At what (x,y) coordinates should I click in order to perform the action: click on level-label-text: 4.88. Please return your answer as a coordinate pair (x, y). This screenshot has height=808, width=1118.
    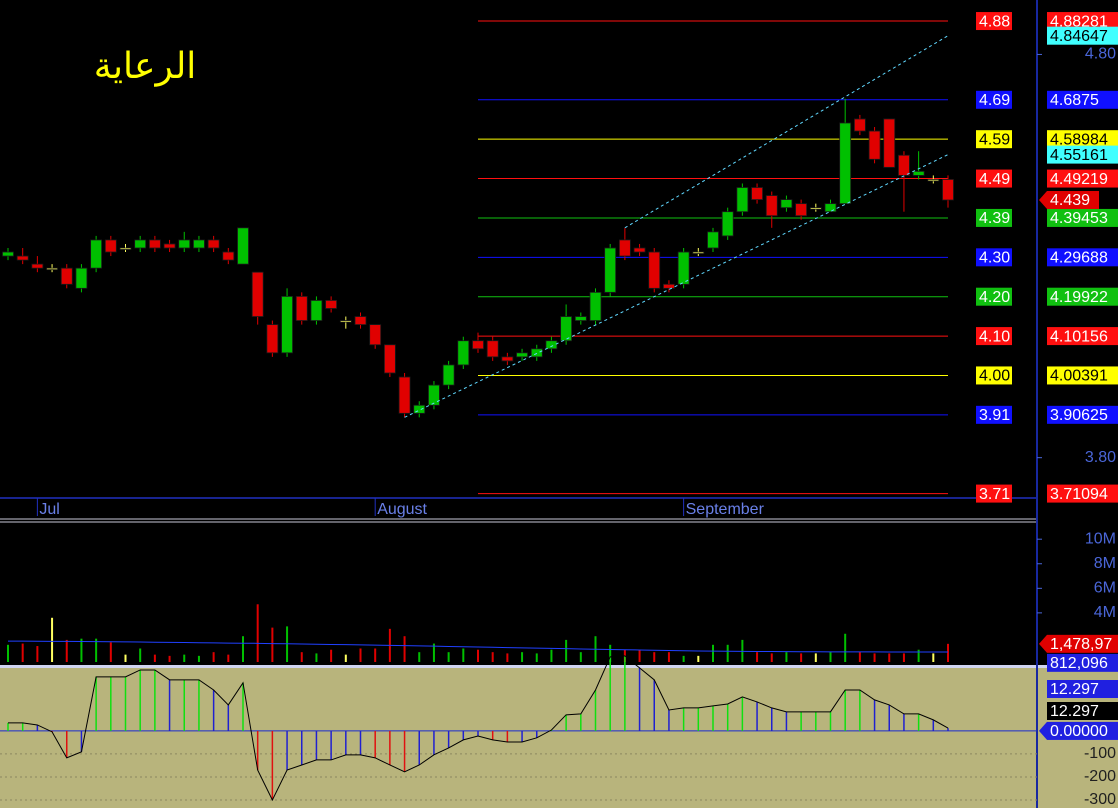
    Looking at the image, I should click on (994, 21).